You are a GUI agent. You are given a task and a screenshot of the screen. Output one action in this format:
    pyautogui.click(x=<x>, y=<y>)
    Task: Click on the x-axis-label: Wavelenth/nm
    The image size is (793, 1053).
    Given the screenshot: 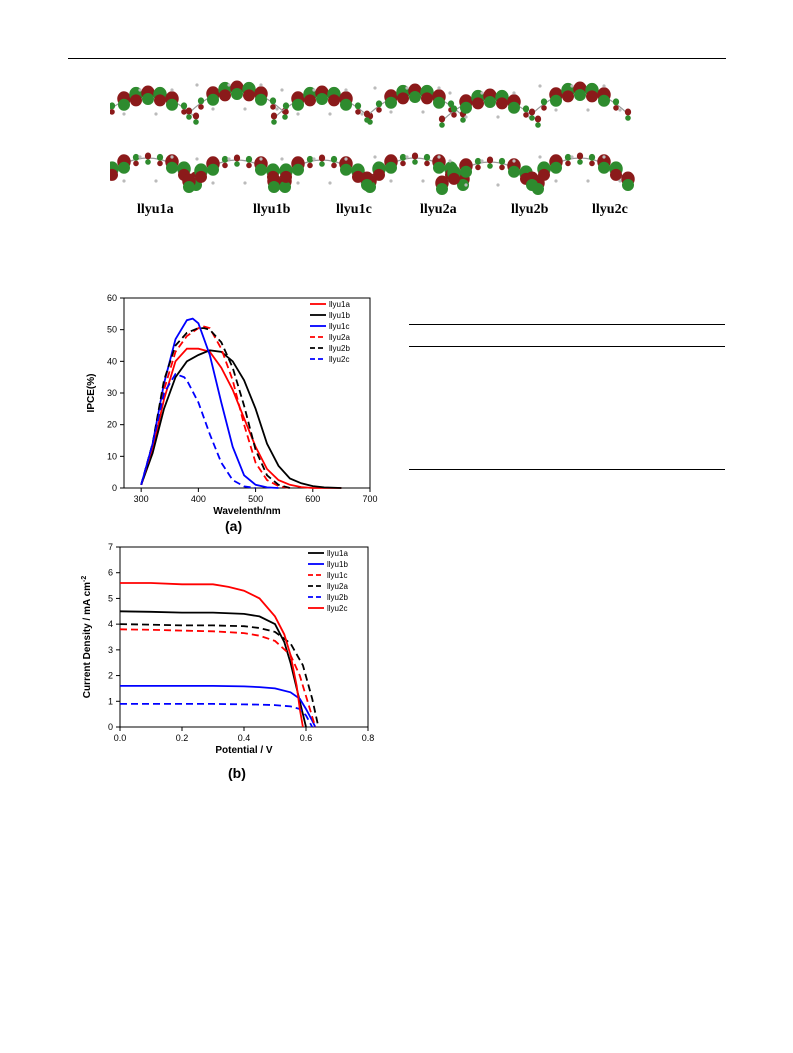 What is the action you would take?
    pyautogui.click(x=247, y=511)
    